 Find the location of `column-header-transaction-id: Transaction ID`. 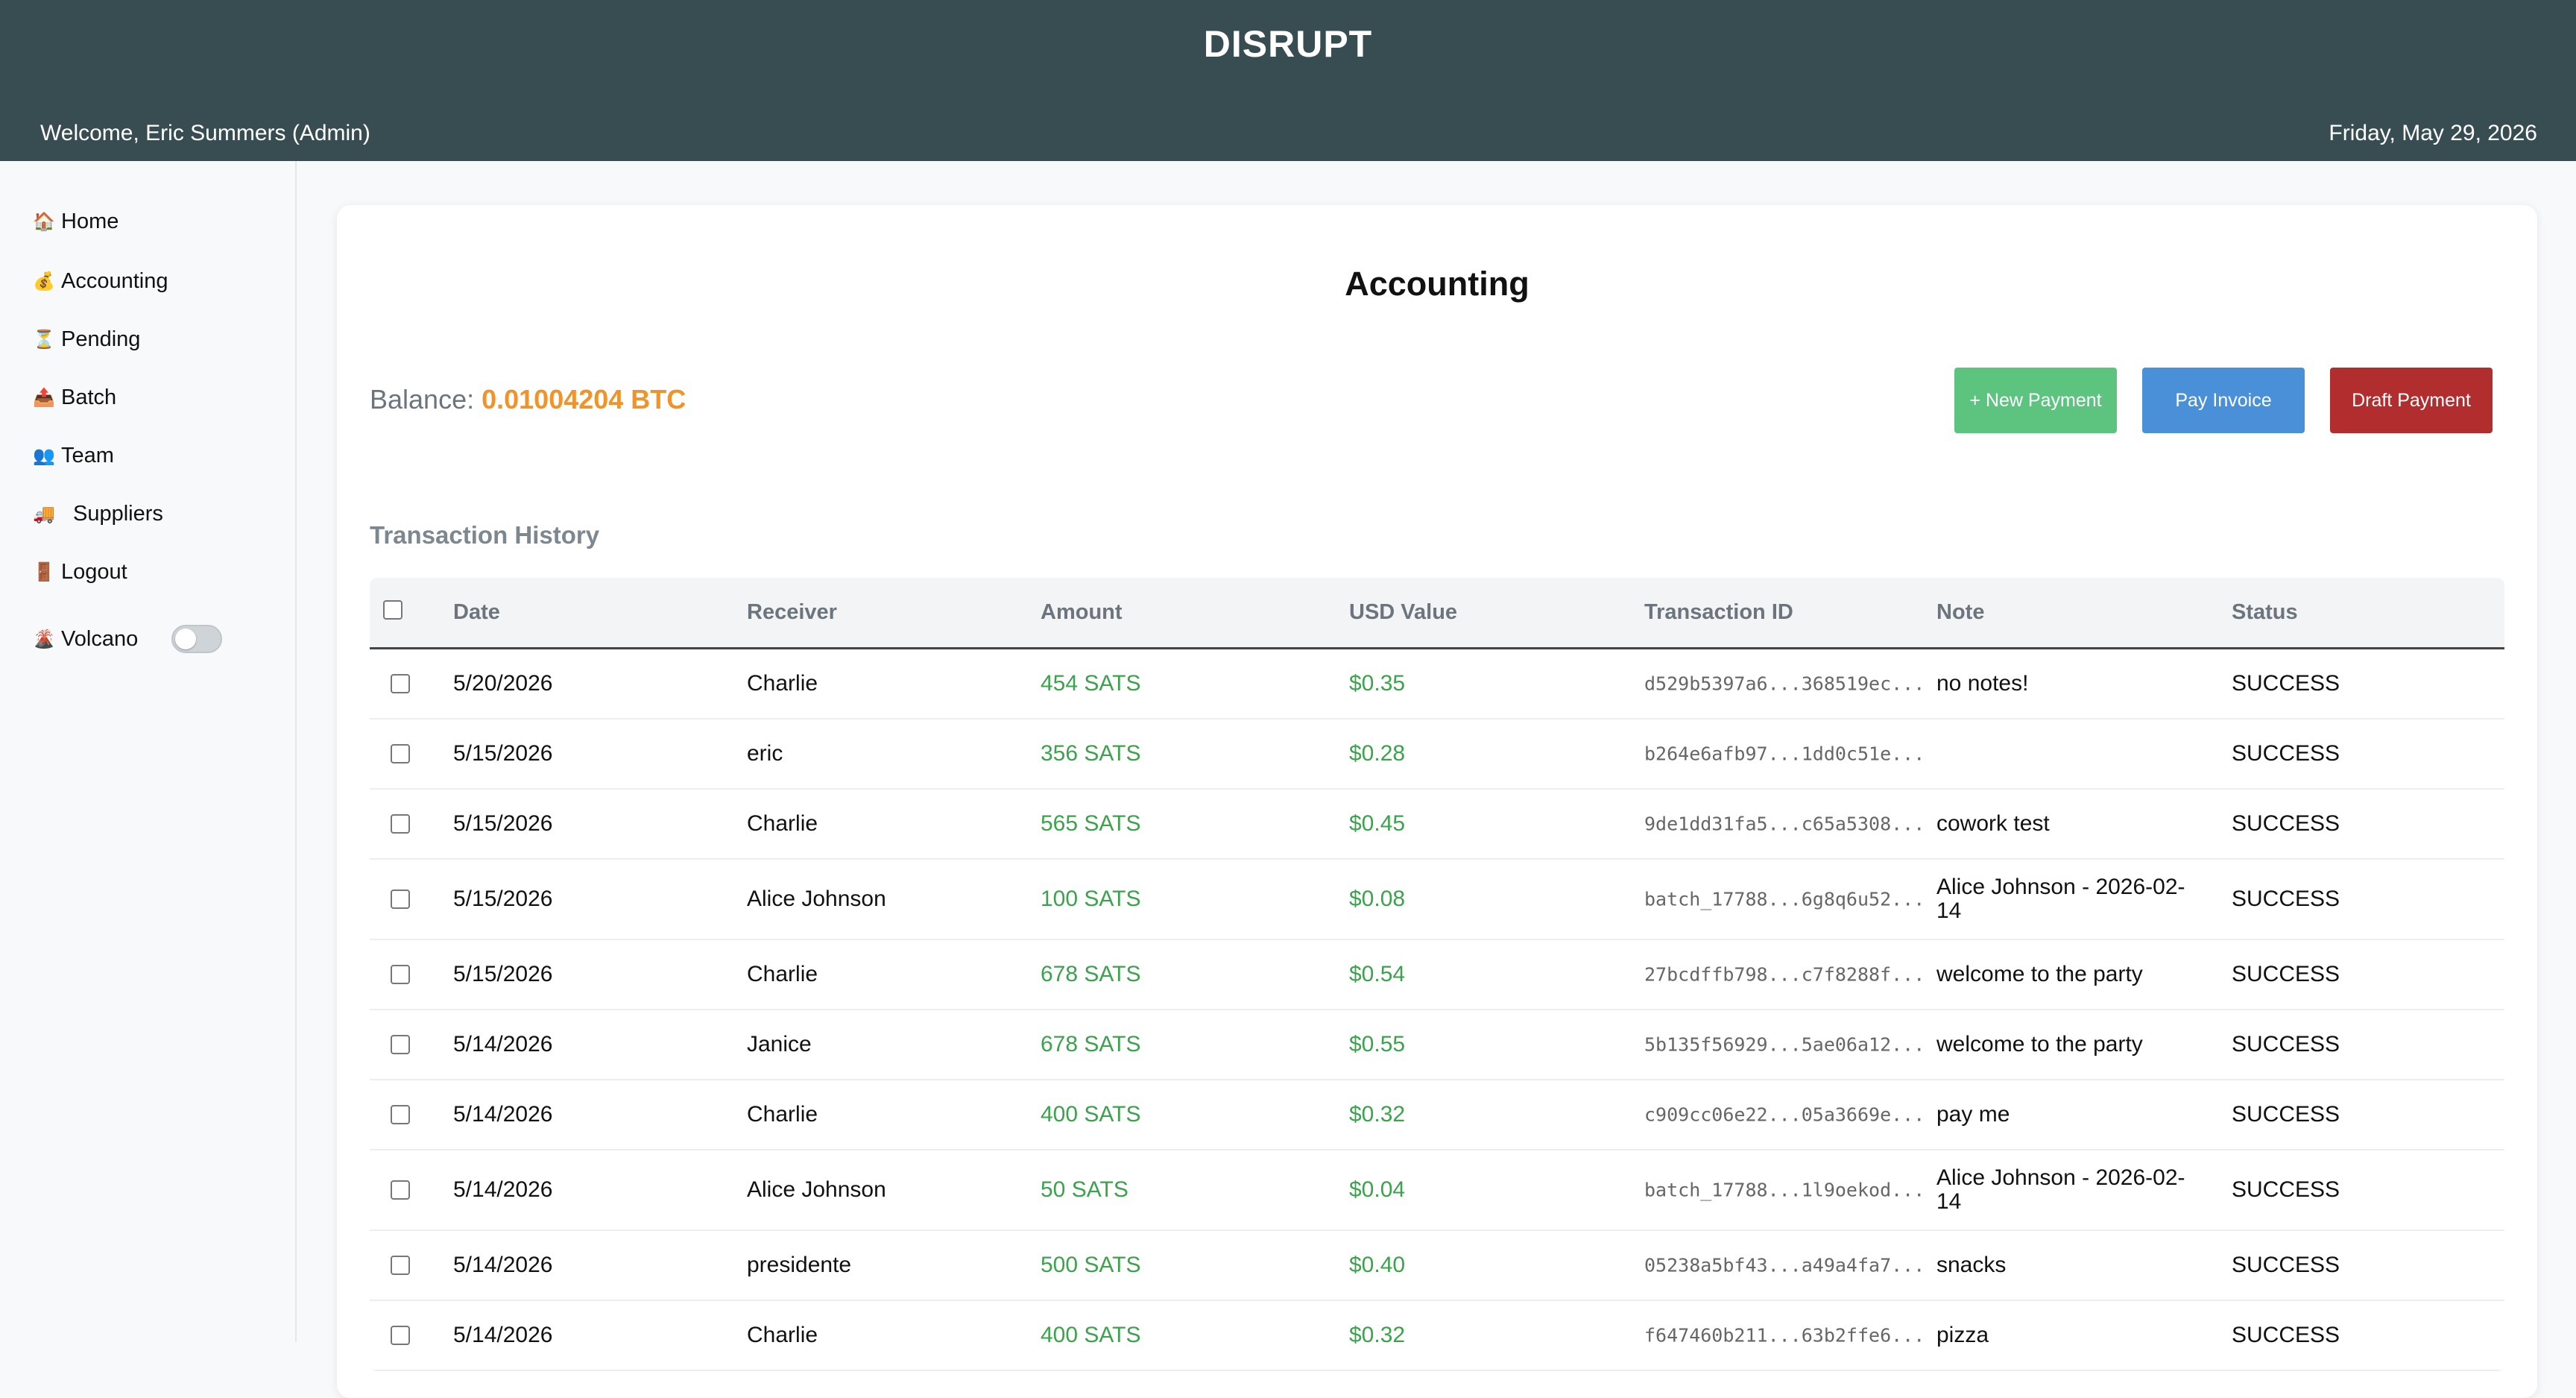

column-header-transaction-id: Transaction ID is located at coordinates (1718, 612).